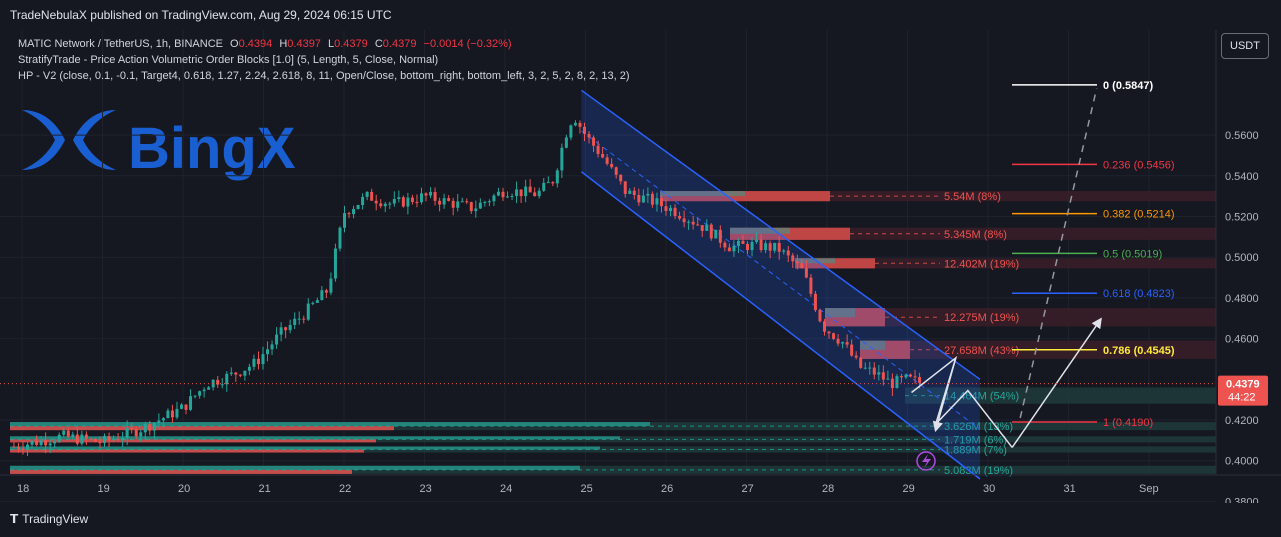 Image resolution: width=1281 pixels, height=537 pixels. What do you see at coordinates (1242, 398) in the screenshot?
I see `countdown-label: 44:22` at bounding box center [1242, 398].